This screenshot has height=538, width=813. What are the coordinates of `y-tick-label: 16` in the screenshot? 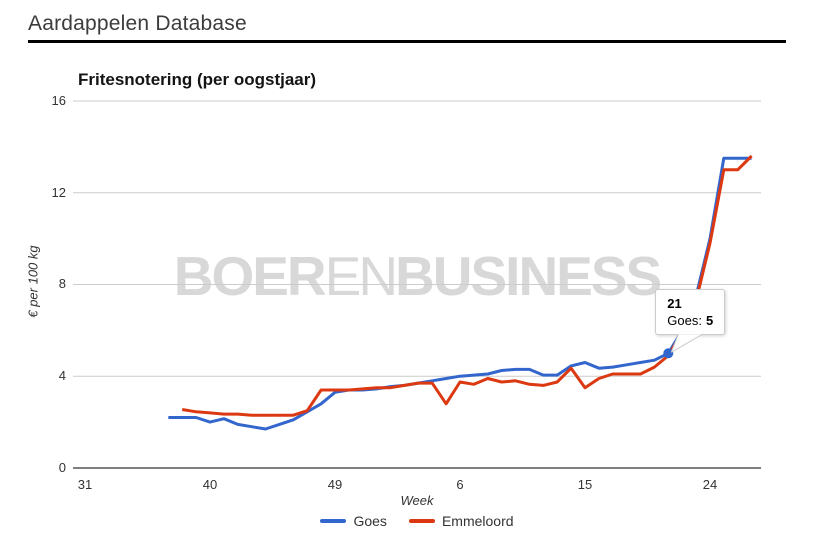 It's located at (58, 100).